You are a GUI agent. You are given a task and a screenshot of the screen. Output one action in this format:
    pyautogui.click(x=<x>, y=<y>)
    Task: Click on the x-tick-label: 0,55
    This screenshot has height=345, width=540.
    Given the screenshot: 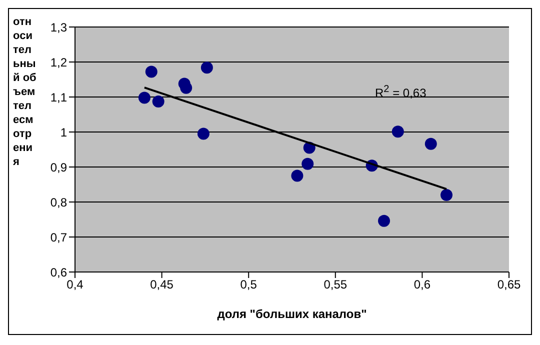 What is the action you would take?
    pyautogui.click(x=336, y=285)
    